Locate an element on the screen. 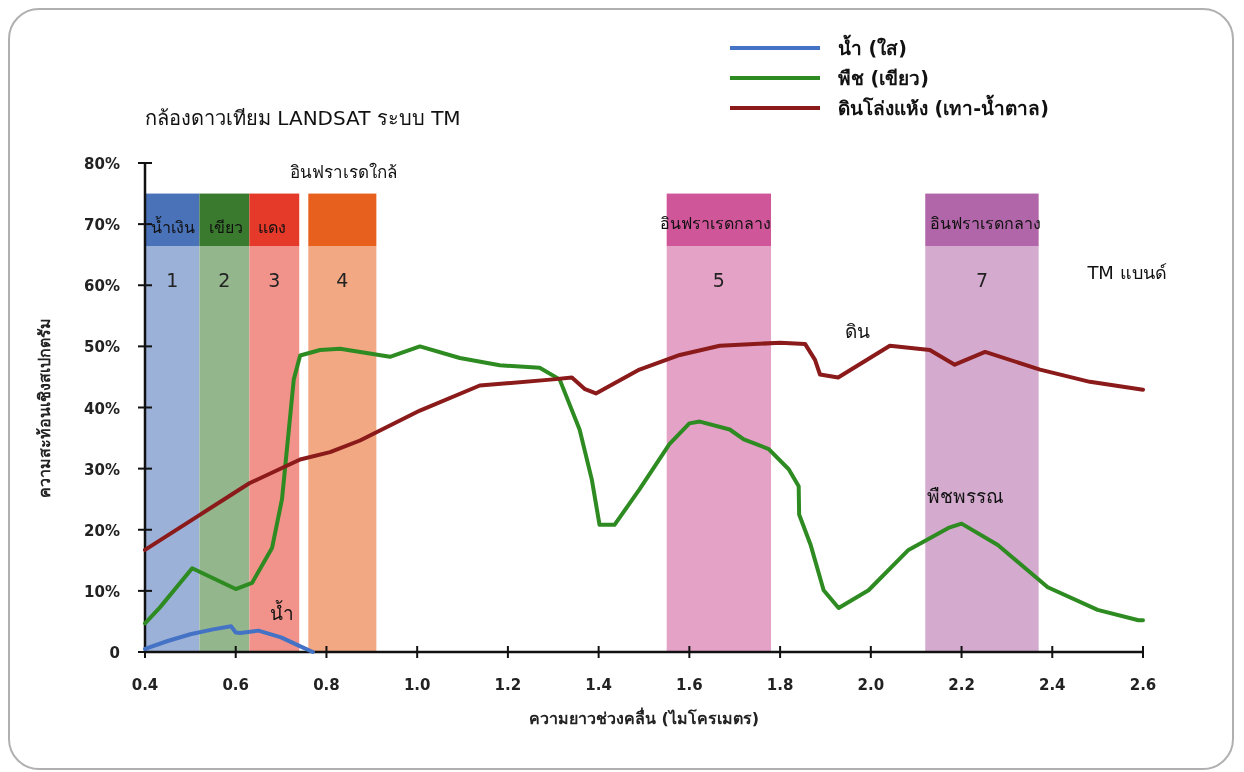 The height and width of the screenshot is (772, 1244). annotation: TM แบนด์ is located at coordinates (1126, 272).